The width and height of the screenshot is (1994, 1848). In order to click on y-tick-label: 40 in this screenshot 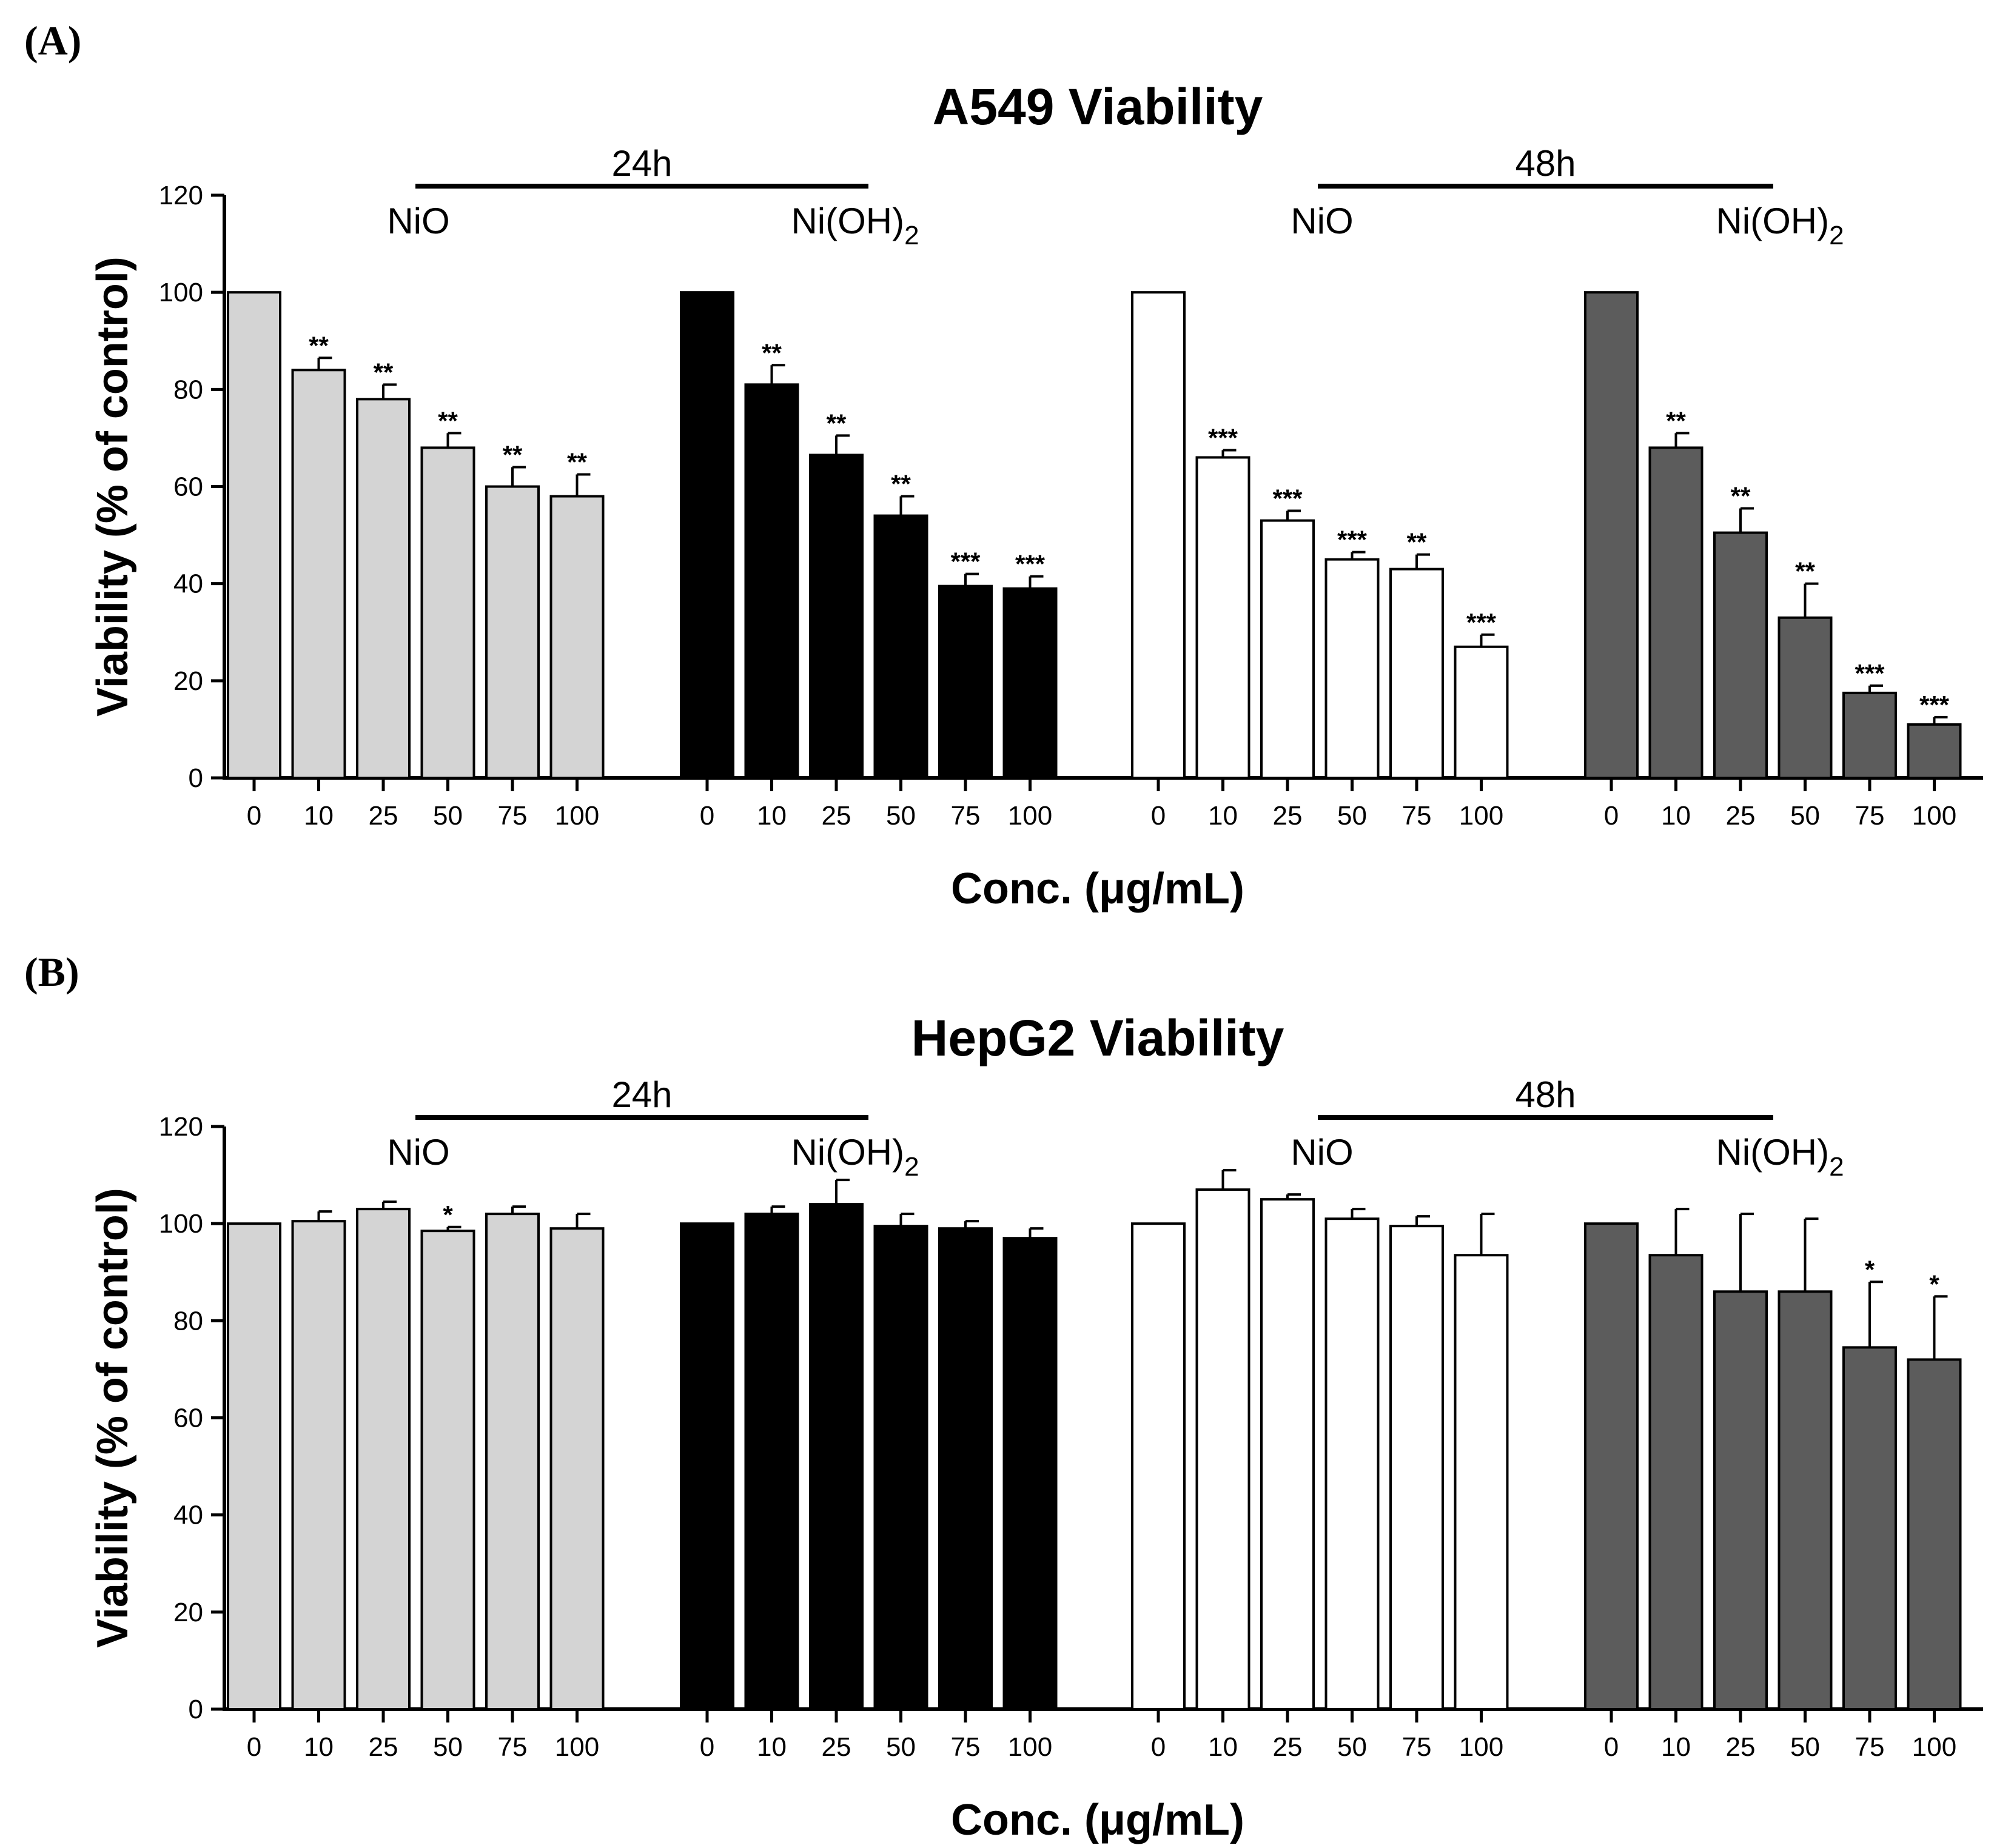, I will do `click(188, 584)`.